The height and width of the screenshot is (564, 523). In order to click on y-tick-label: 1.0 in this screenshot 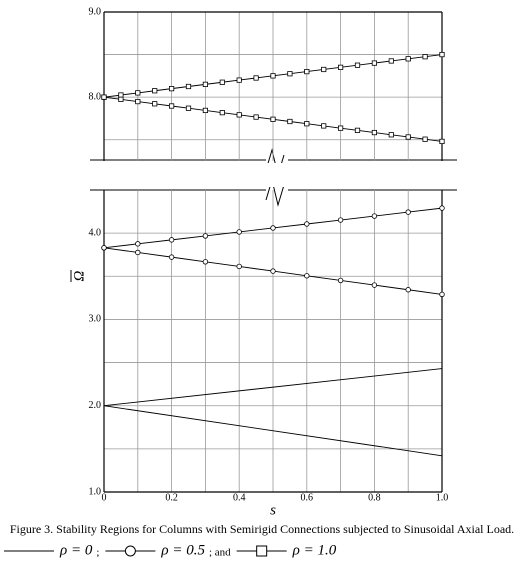, I will do `click(95, 491)`.